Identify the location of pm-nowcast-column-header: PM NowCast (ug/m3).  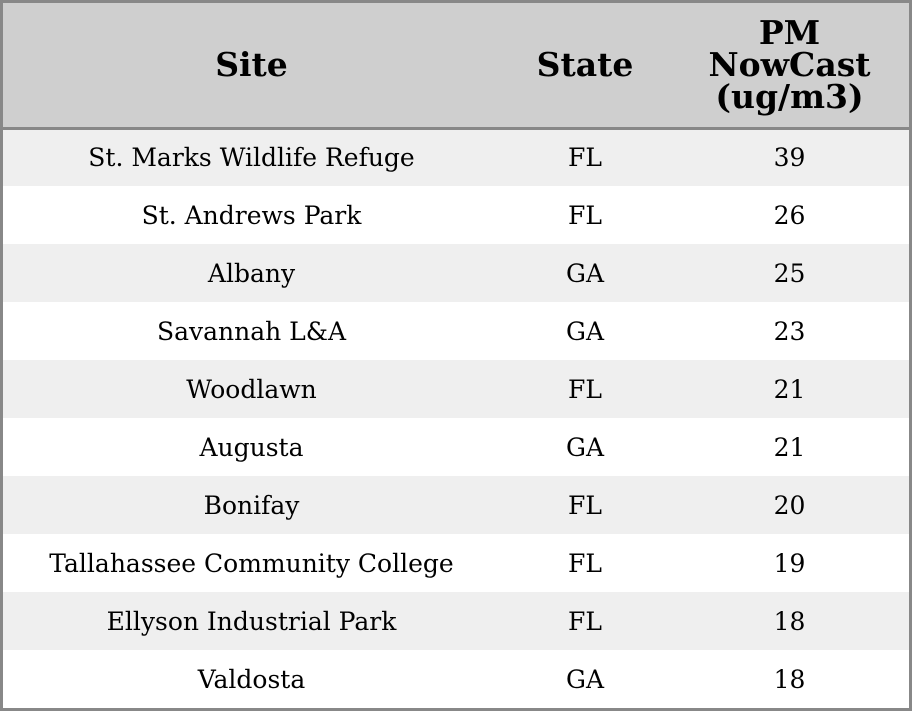
(789, 66).